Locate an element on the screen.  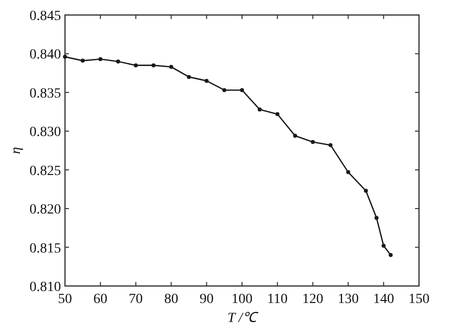
y-axis-title: η is located at coordinates (16, 150).